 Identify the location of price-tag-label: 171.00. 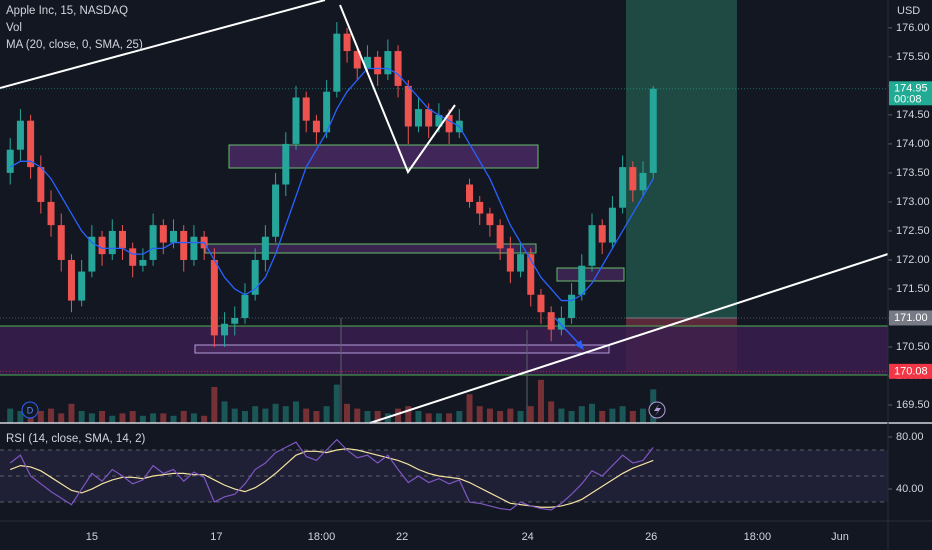
(911, 318).